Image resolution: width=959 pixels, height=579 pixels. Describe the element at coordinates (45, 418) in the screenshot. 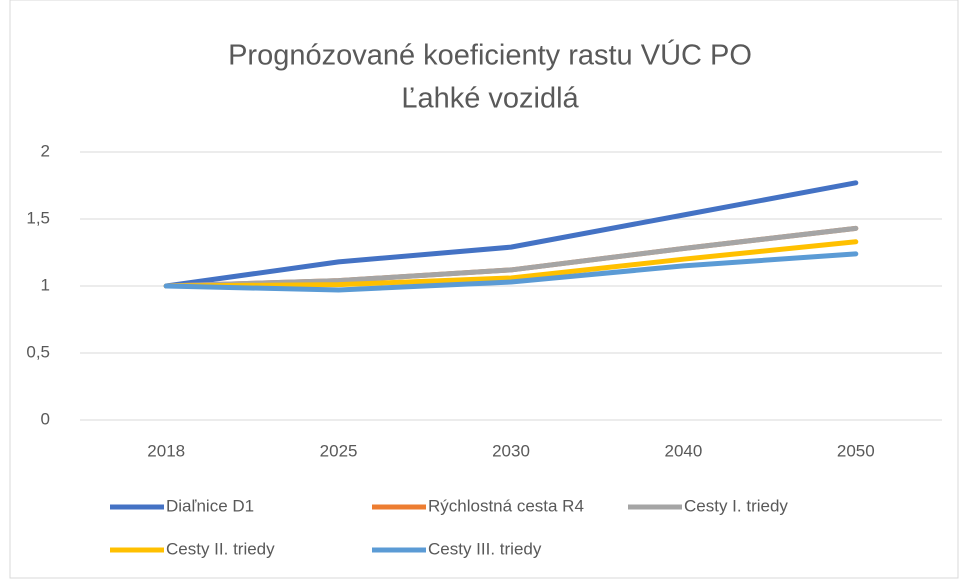

I see `y-tick-label: 0` at that location.